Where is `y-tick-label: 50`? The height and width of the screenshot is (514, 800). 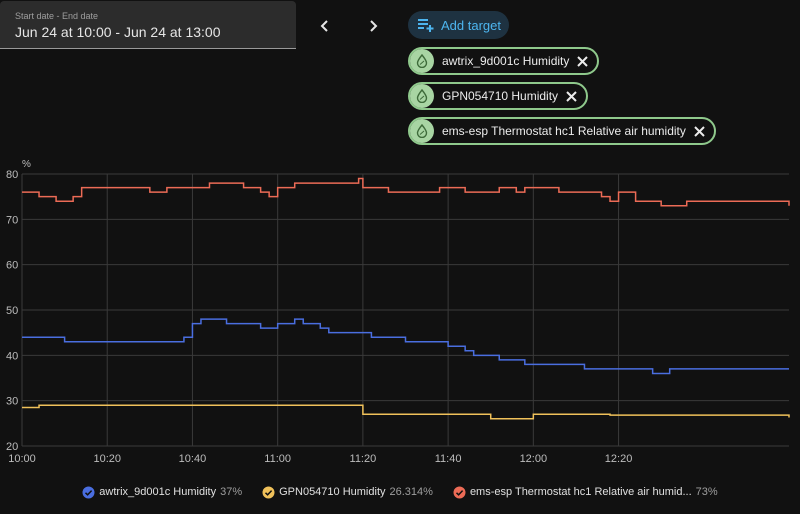
y-tick-label: 50 is located at coordinates (12, 311).